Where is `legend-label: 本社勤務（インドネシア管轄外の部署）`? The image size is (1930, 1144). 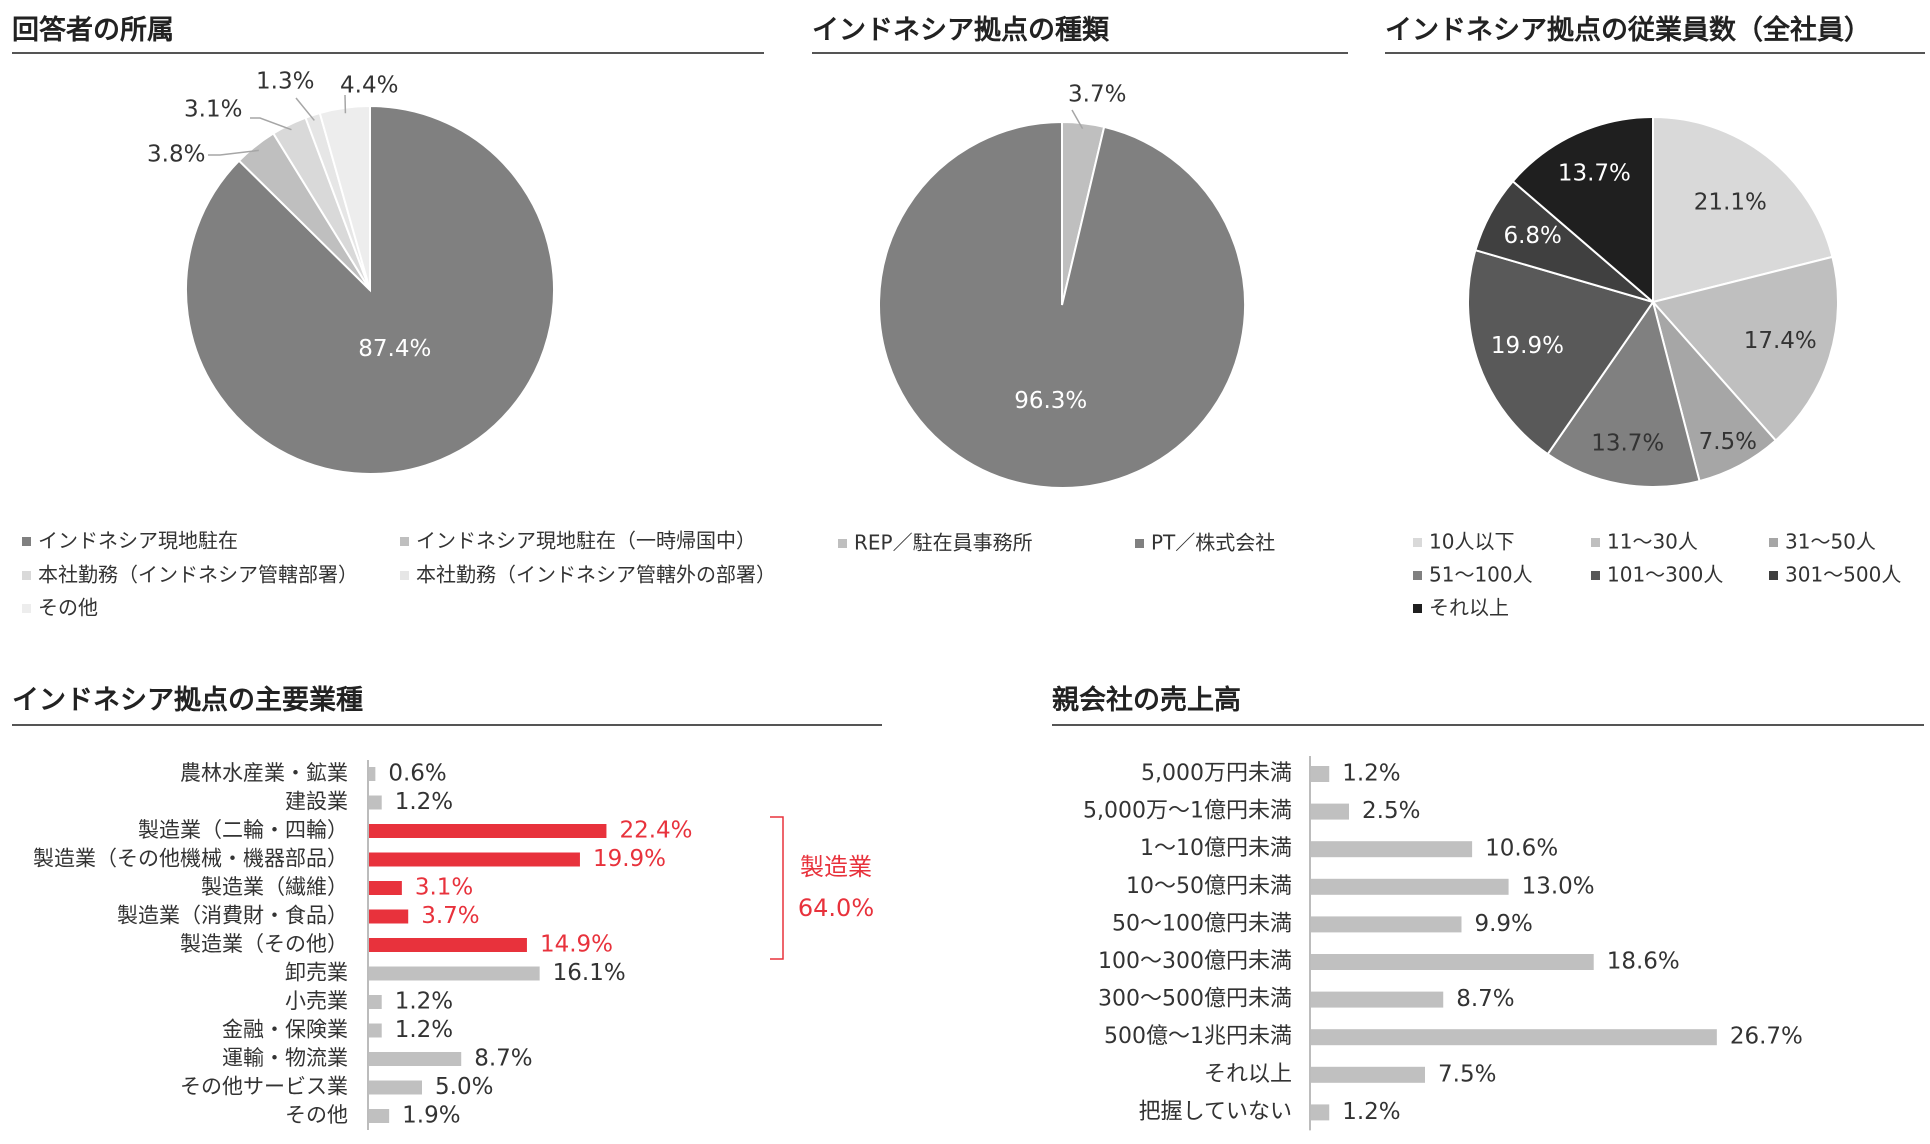 legend-label: 本社勤務（インドネシア管轄外の部署） is located at coordinates (593, 575).